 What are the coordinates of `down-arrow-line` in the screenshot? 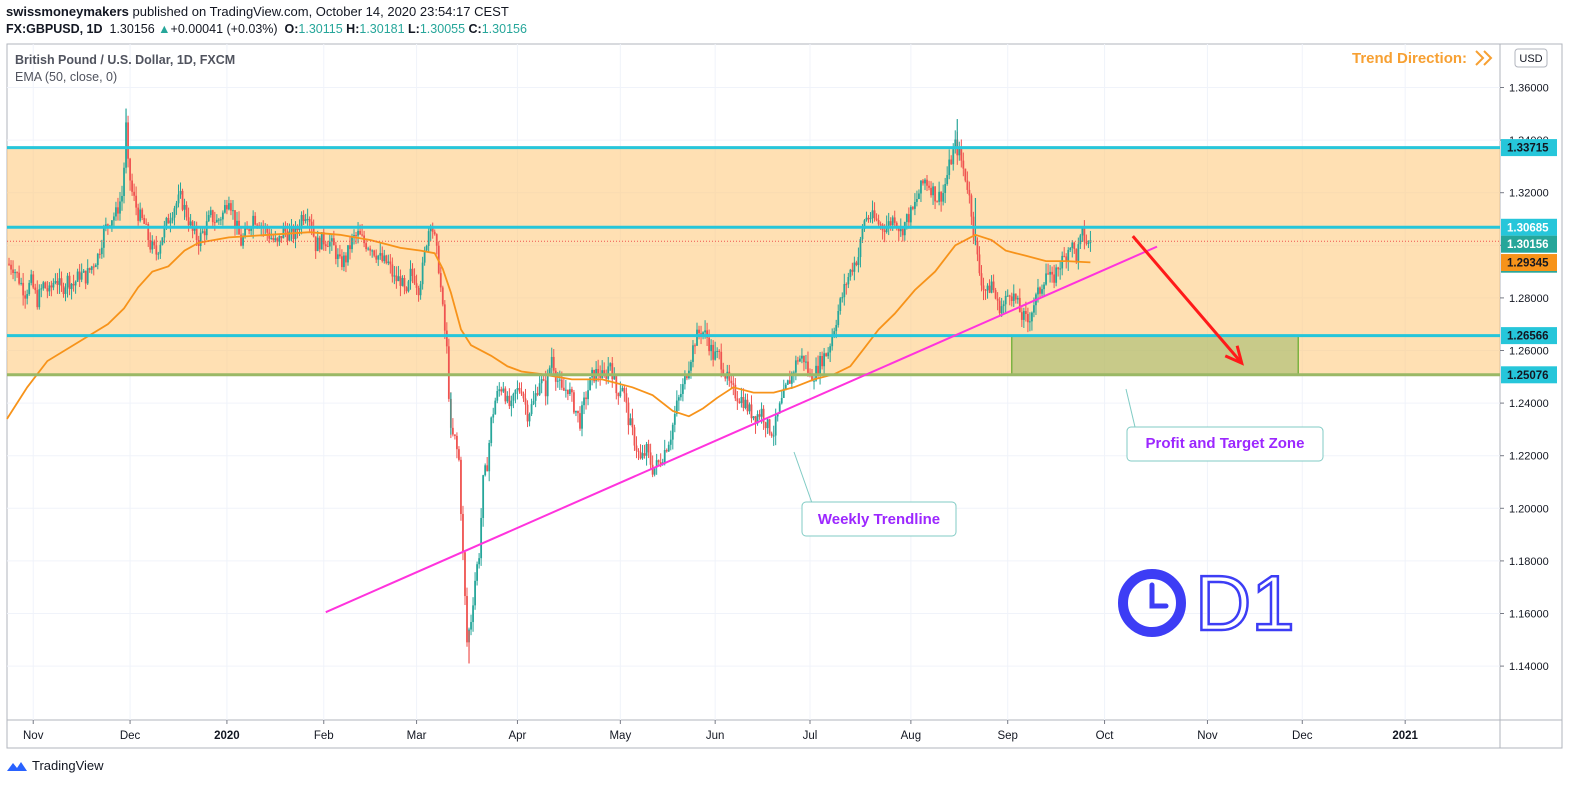 It's located at (1187, 300).